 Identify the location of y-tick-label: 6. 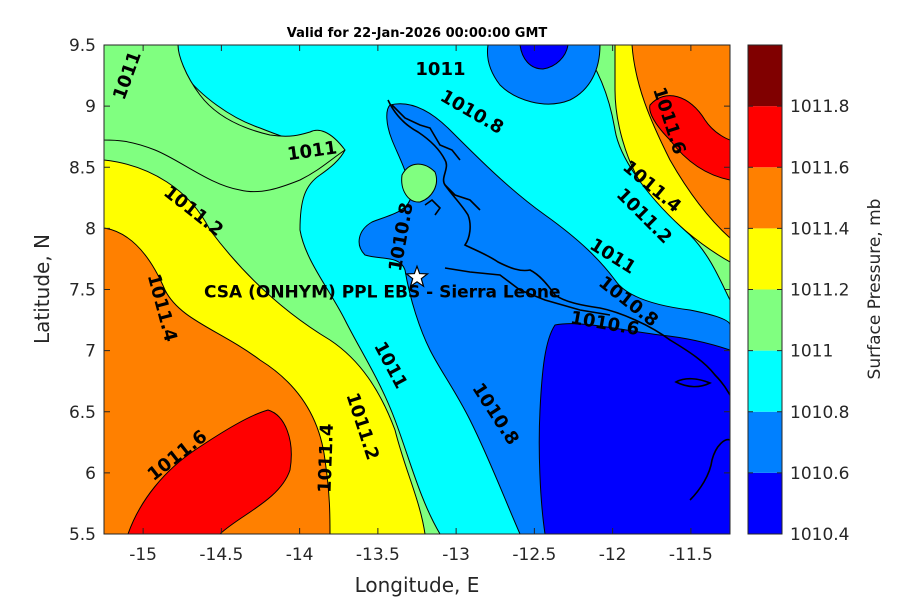
(90, 474).